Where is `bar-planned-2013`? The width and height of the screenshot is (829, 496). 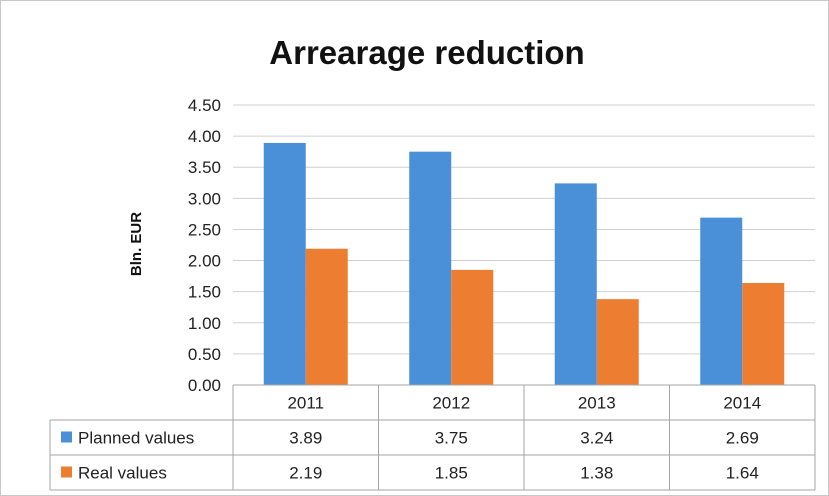 bar-planned-2013 is located at coordinates (575, 284).